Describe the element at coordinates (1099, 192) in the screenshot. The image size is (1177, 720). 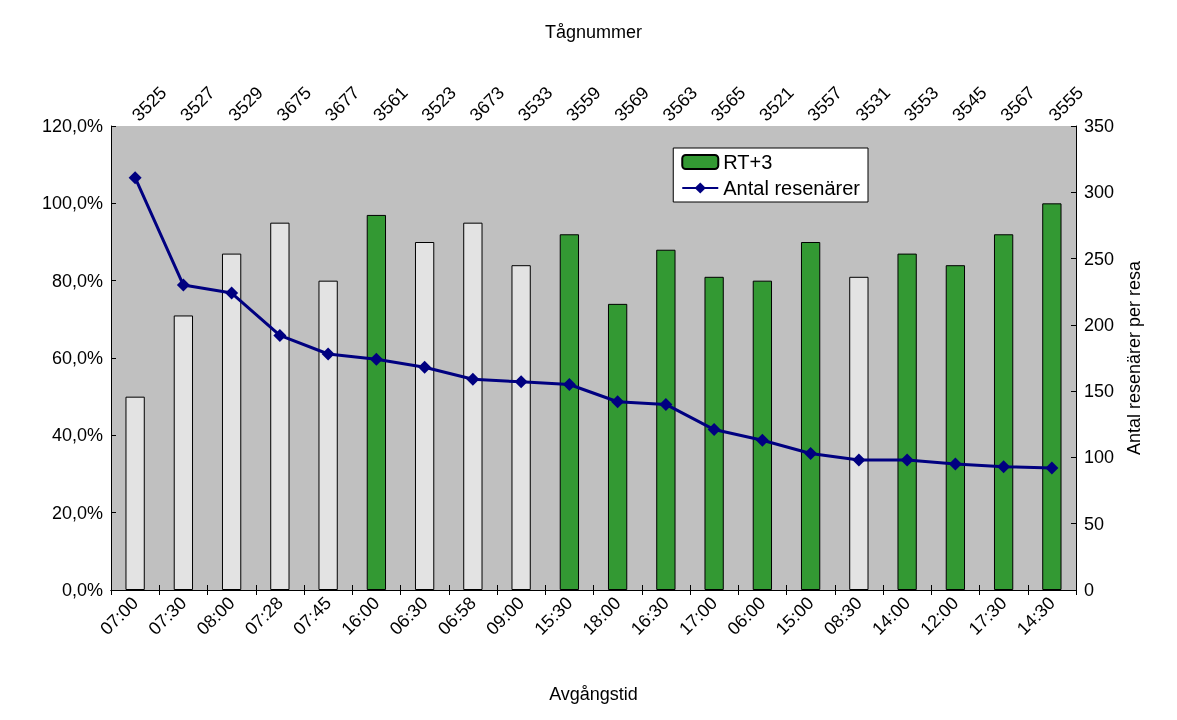
I see `y2-tick-label: 300` at that location.